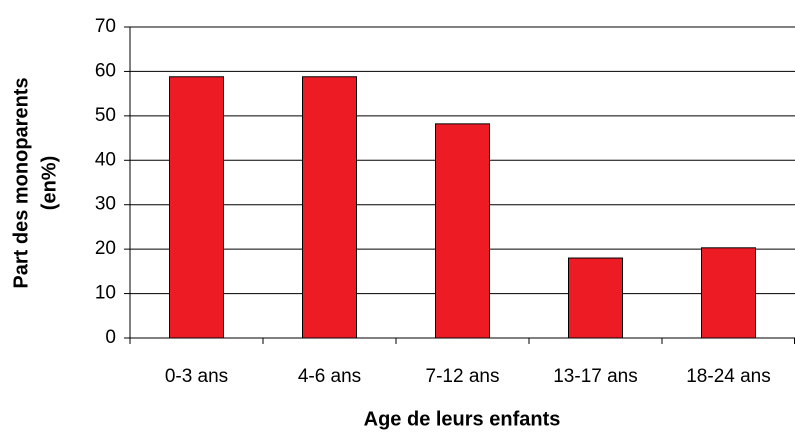 The height and width of the screenshot is (433, 795). What do you see at coordinates (21, 182) in the screenshot?
I see `y-axis-title-line: Part des monoparents` at bounding box center [21, 182].